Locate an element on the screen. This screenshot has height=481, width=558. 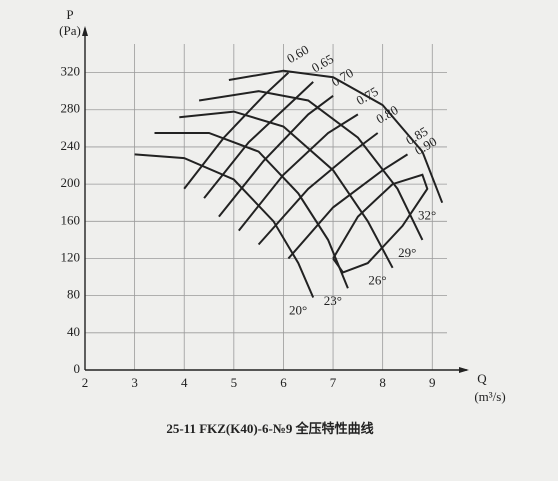
y-tick-label: 280 is located at coordinates (71, 108).